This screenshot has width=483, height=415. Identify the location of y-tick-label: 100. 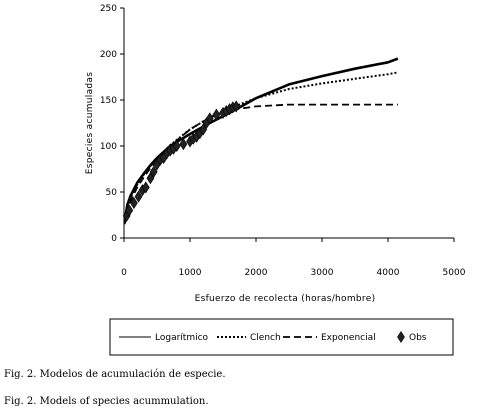
(108, 147).